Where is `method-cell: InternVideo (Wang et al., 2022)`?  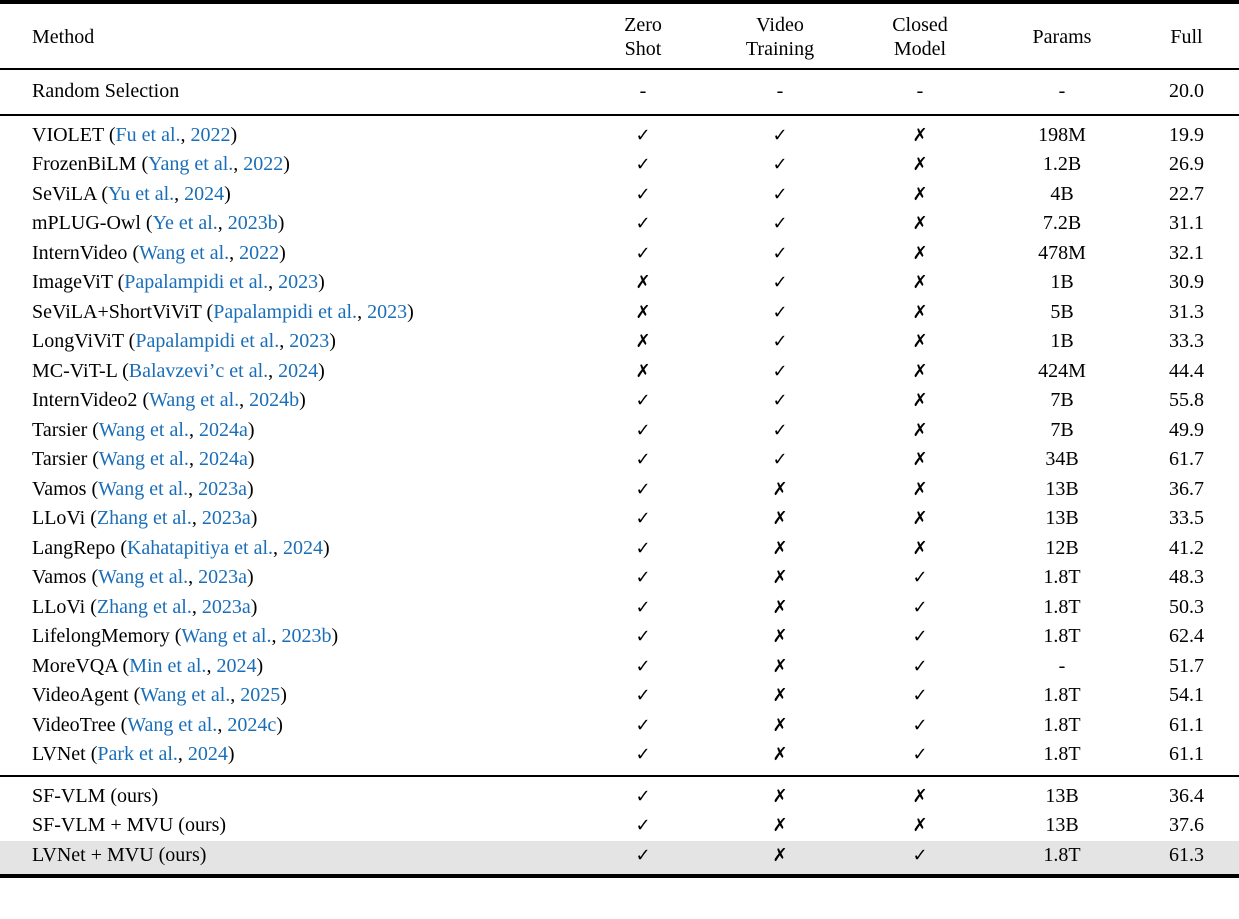 method-cell: InternVideo (Wang et al., 2022) is located at coordinates (159, 252).